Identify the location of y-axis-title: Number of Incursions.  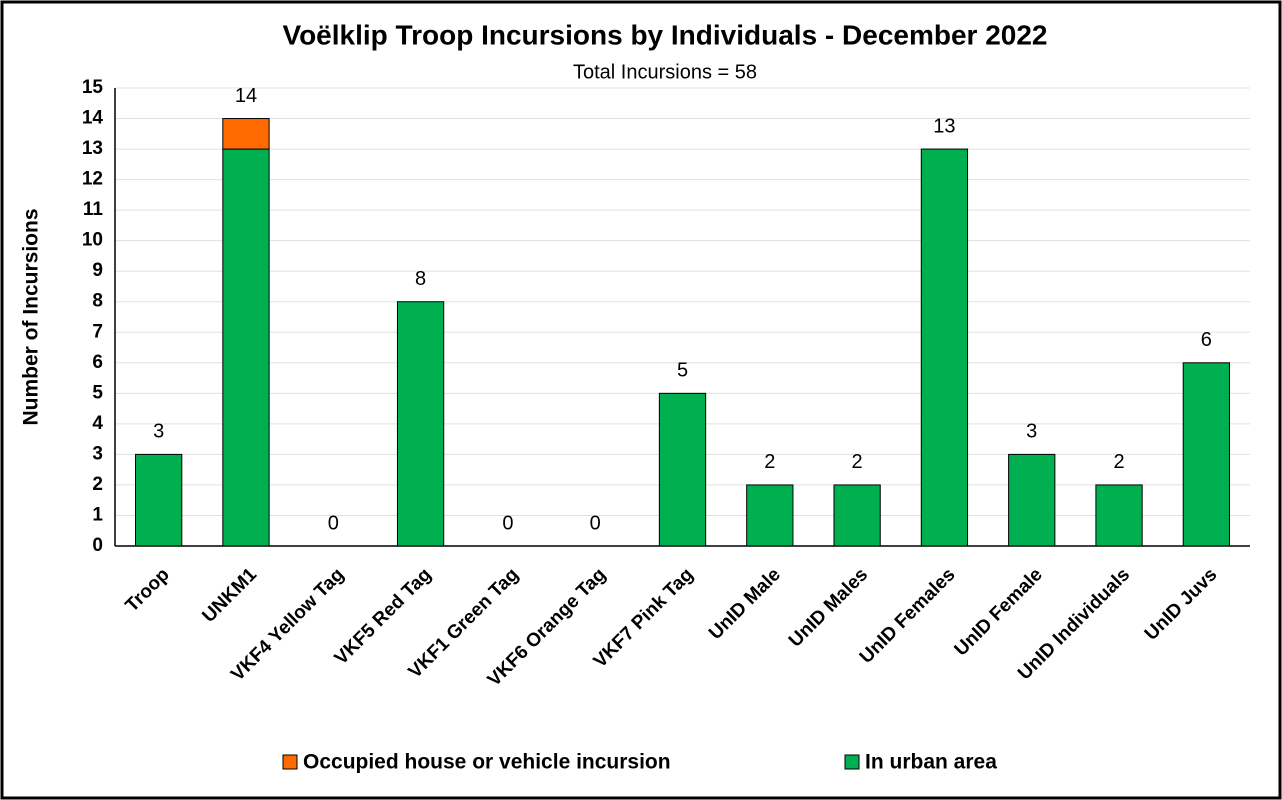
(31, 316).